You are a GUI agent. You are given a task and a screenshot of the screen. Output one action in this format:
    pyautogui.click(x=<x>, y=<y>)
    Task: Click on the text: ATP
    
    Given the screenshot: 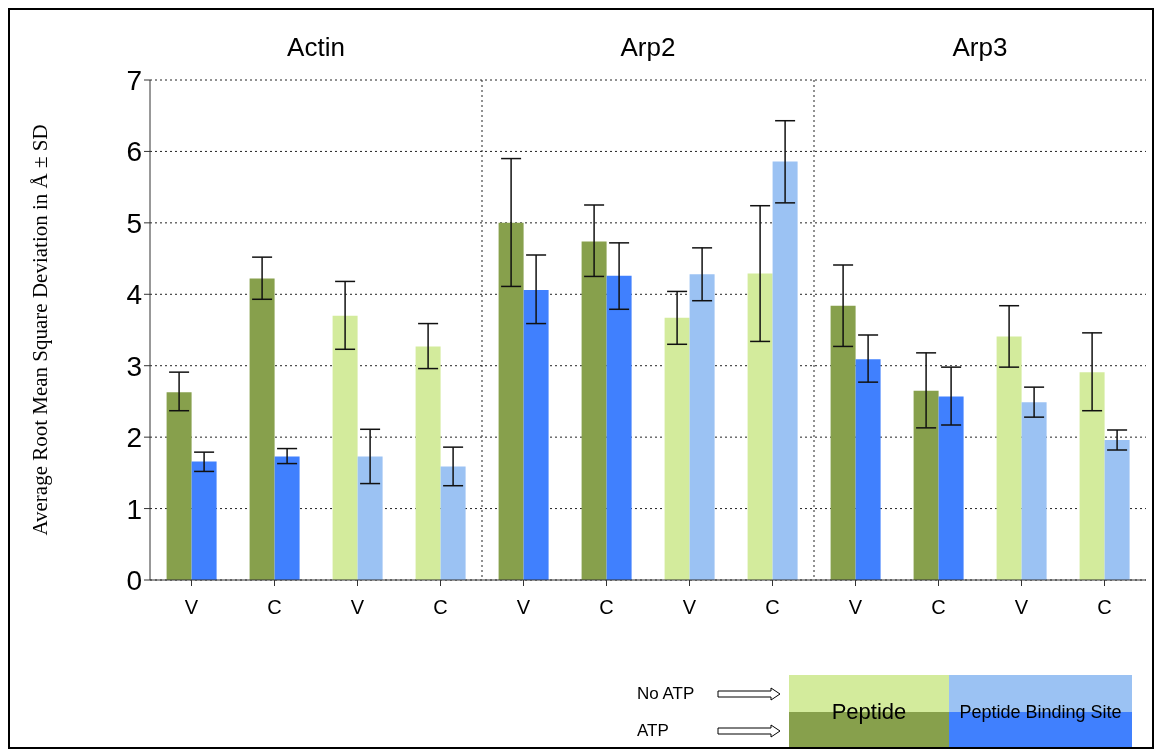 What is the action you would take?
    pyautogui.click(x=653, y=730)
    